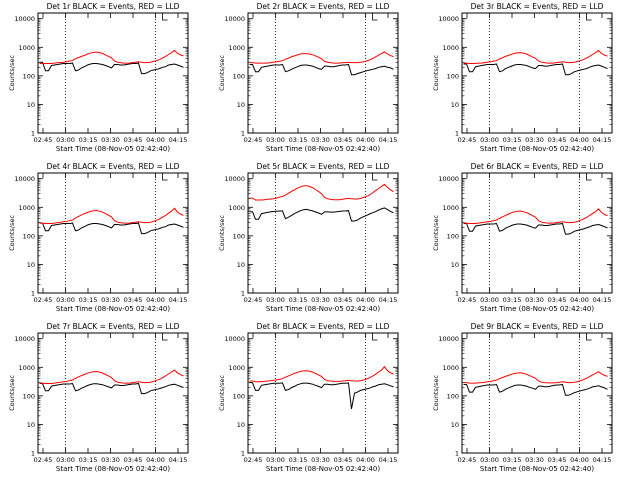 The height and width of the screenshot is (484, 640). I want to click on panel-title: Det 5r BLACK = Events, RED = LLD, so click(323, 166).